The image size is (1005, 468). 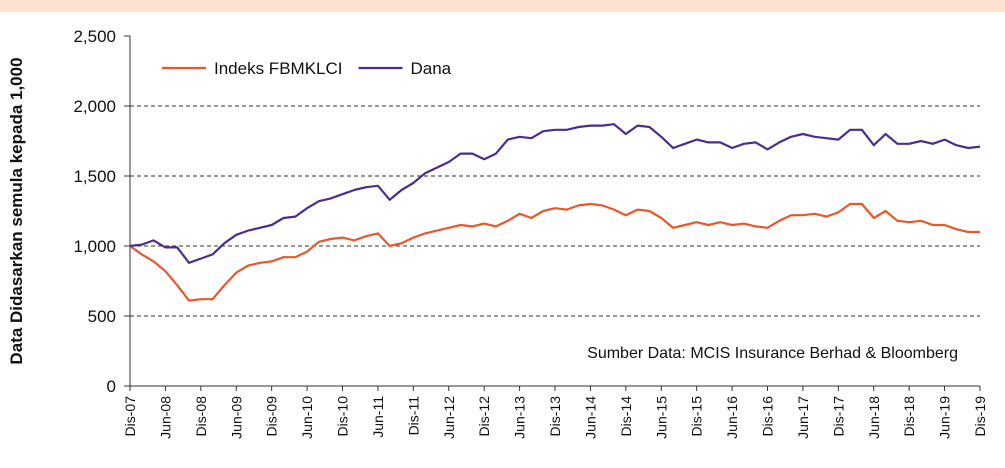 I want to click on x-tick-label: Dis-07, so click(x=130, y=416).